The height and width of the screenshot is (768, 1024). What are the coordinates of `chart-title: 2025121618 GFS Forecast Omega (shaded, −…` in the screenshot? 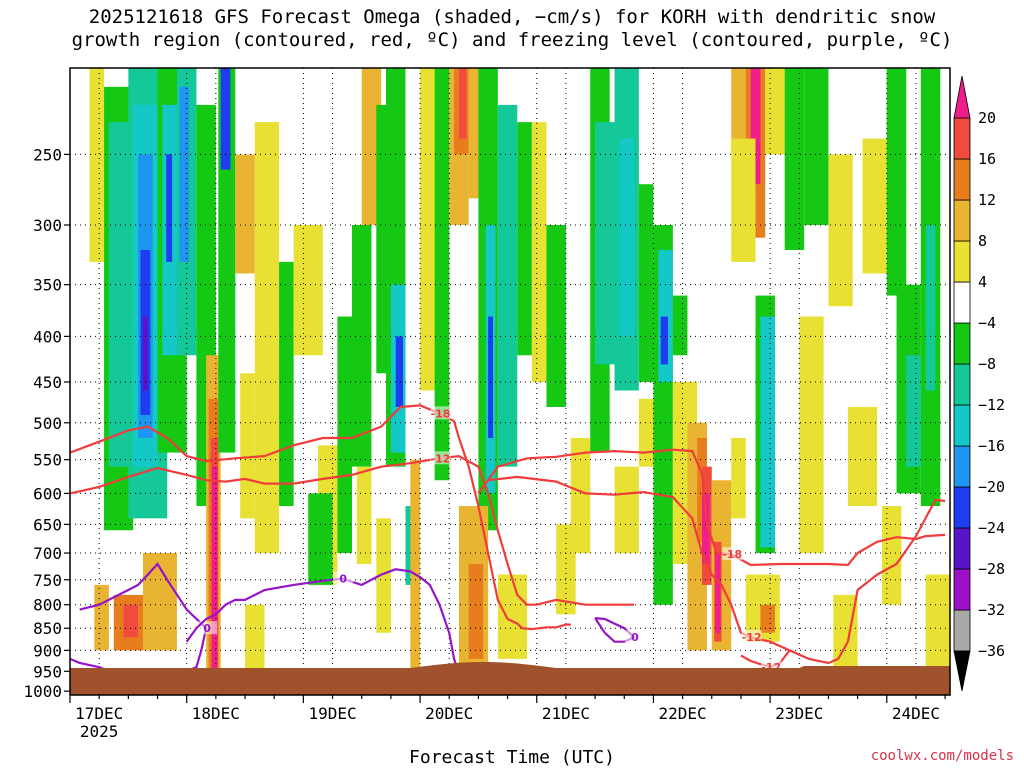 It's located at (512, 29).